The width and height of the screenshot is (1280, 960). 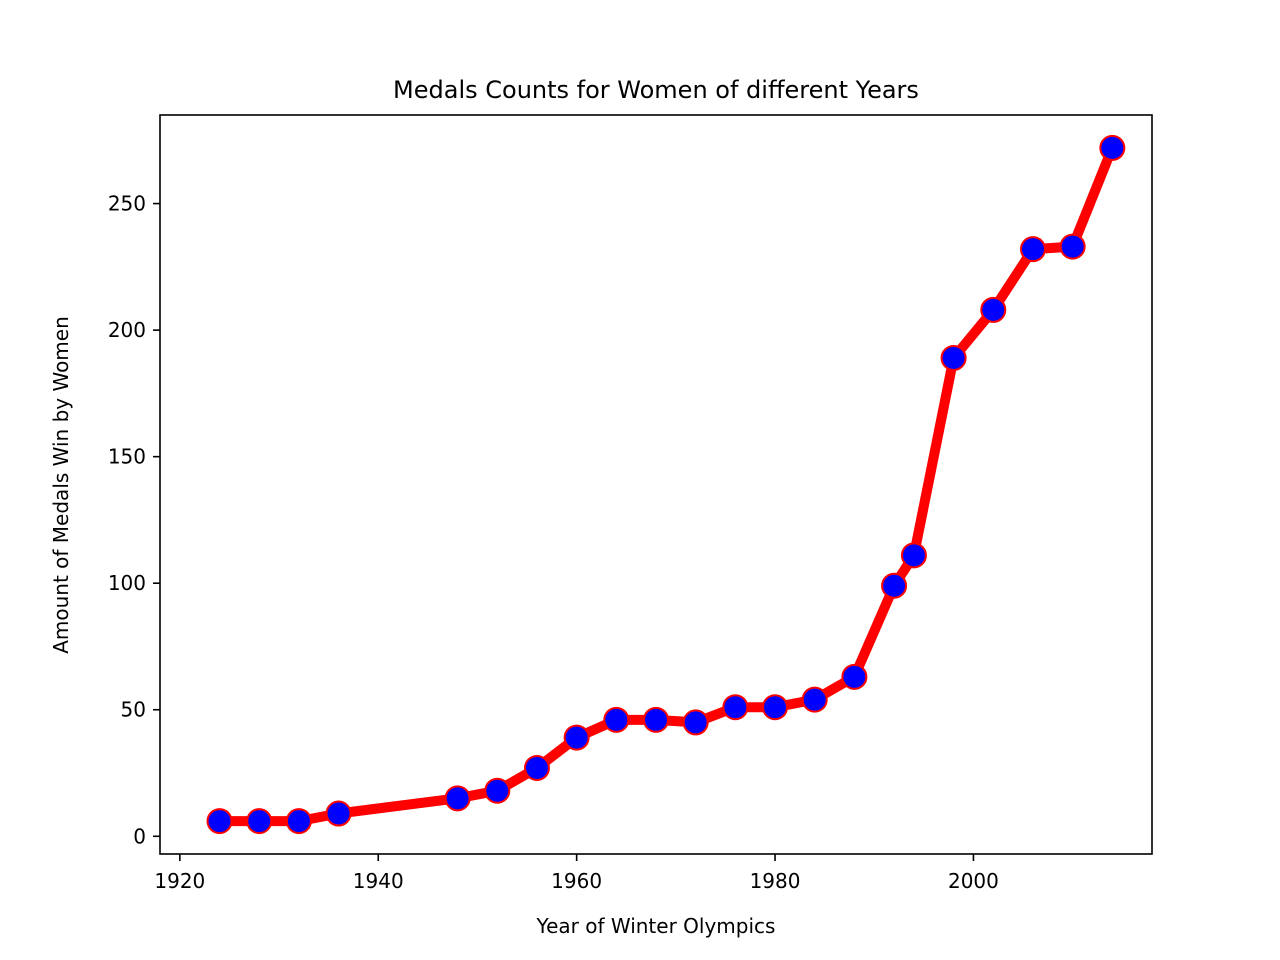 What do you see at coordinates (127, 204) in the screenshot?
I see `y-tick-label: 250` at bounding box center [127, 204].